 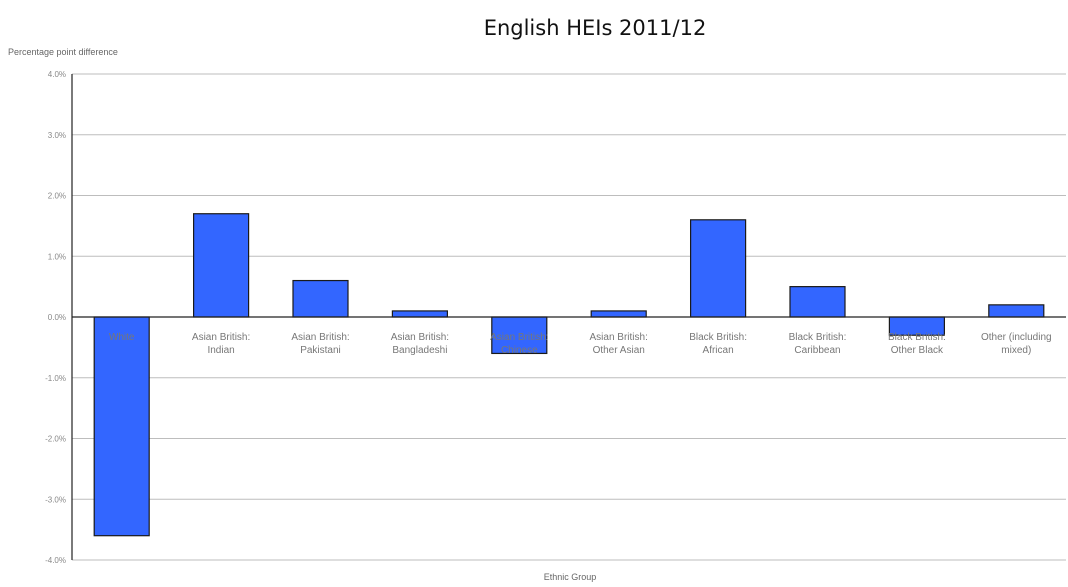 I want to click on y-axis-label: Percentage point difference, so click(x=63, y=52).